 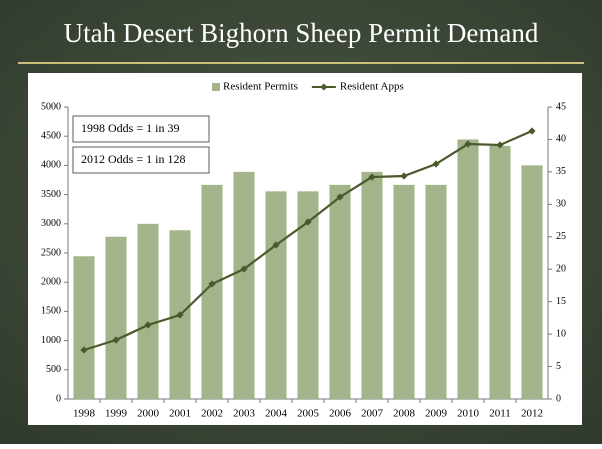 I want to click on x-tick-label: 2000, so click(x=148, y=414).